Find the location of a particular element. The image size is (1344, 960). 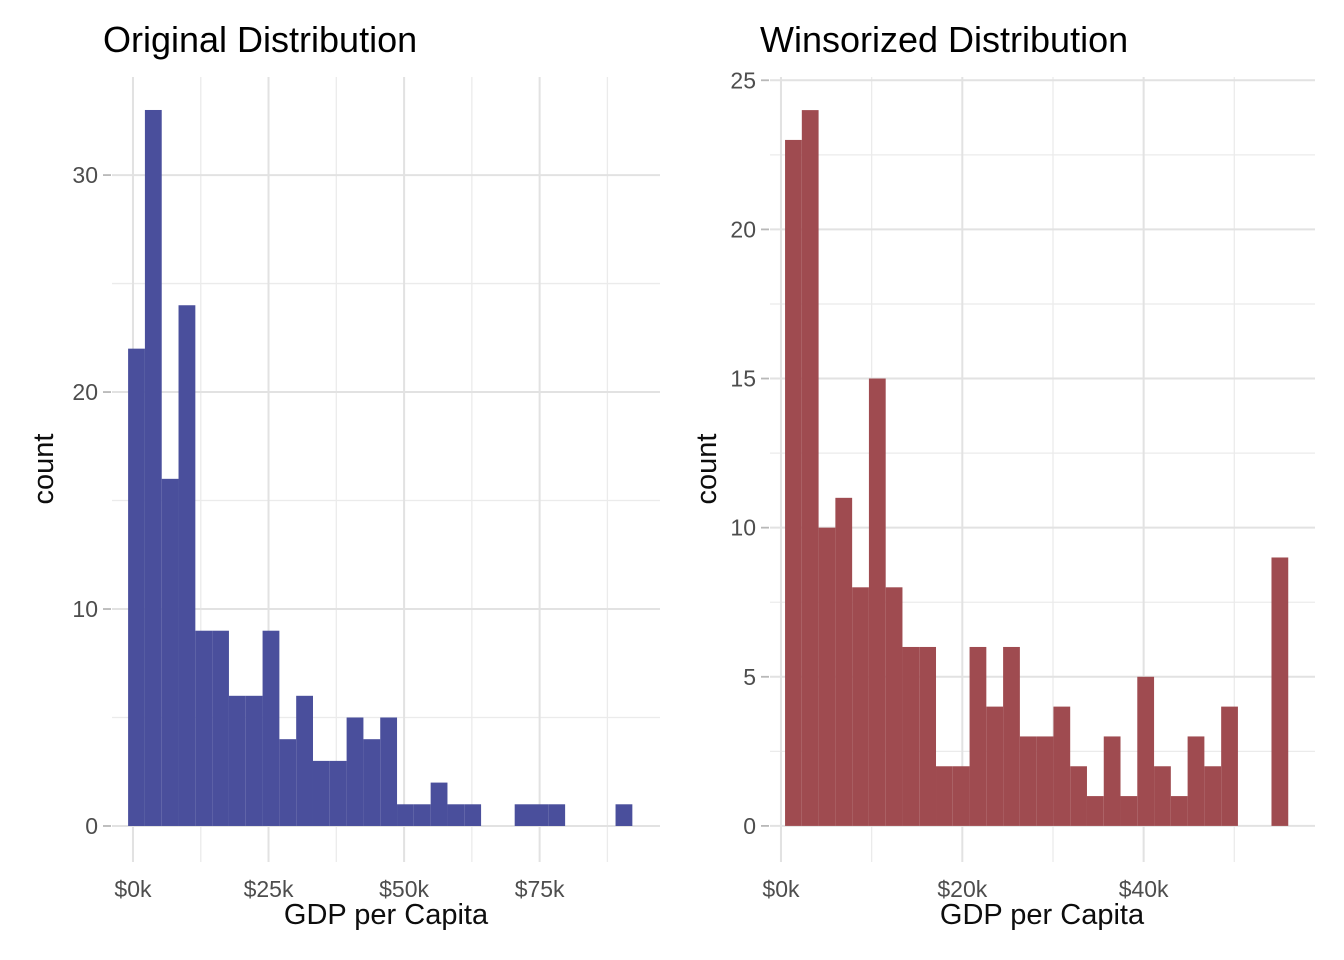

chart-title: Winsorized Distribution is located at coordinates (944, 39).